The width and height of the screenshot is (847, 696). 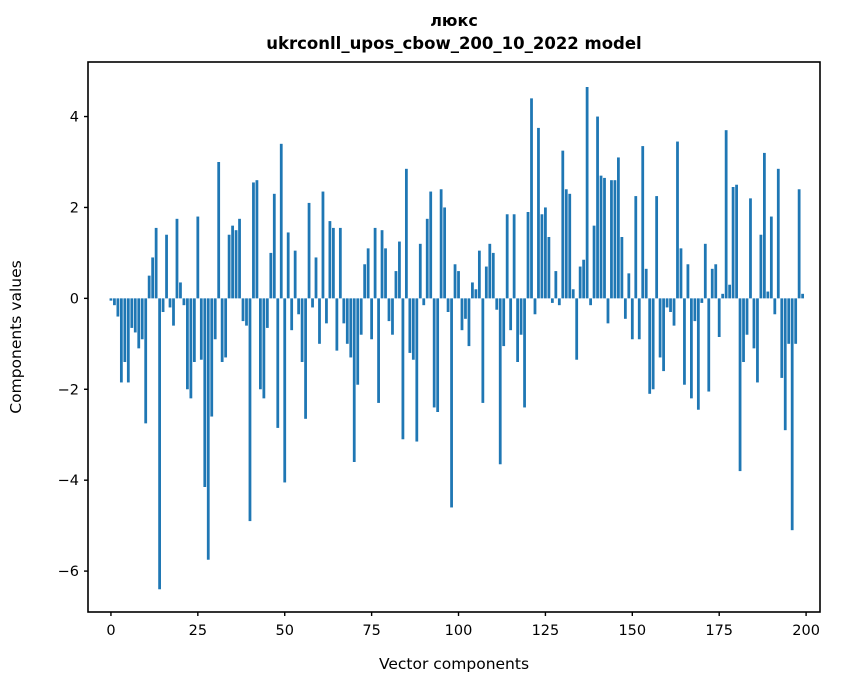 I want to click on chart-subtitle: ukrconll_upos_cbow_200_10_2022 model, so click(x=454, y=43).